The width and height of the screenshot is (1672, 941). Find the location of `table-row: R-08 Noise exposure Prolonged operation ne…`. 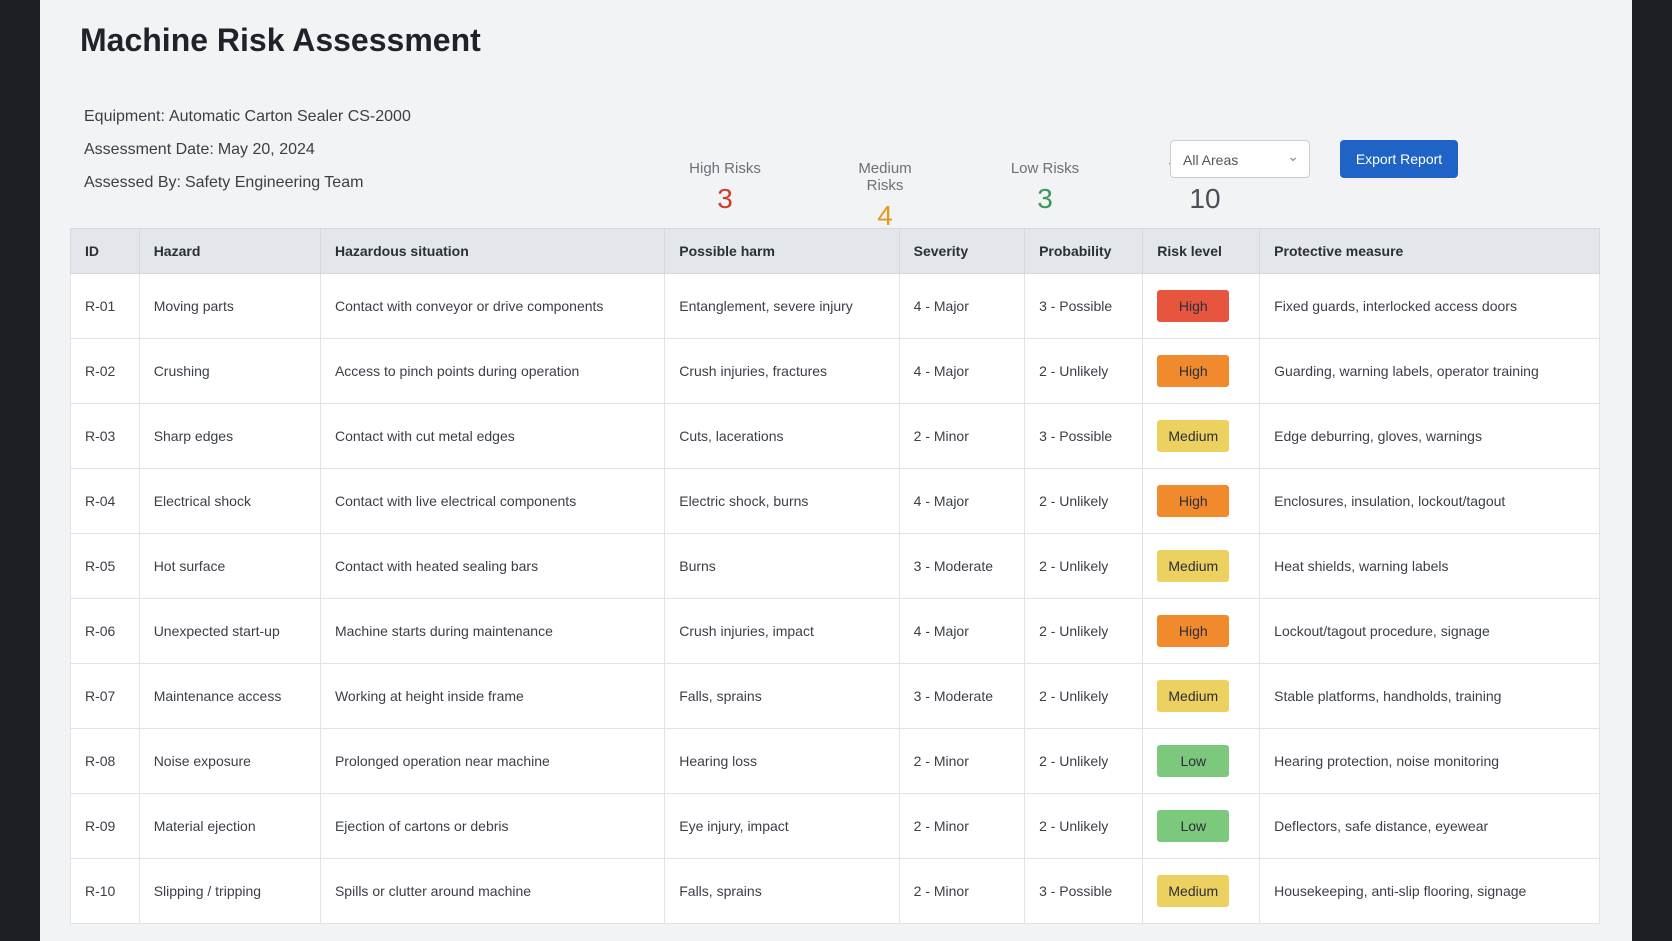

table-row: R-08 Noise exposure Prolonged operation ne… is located at coordinates (835, 761).